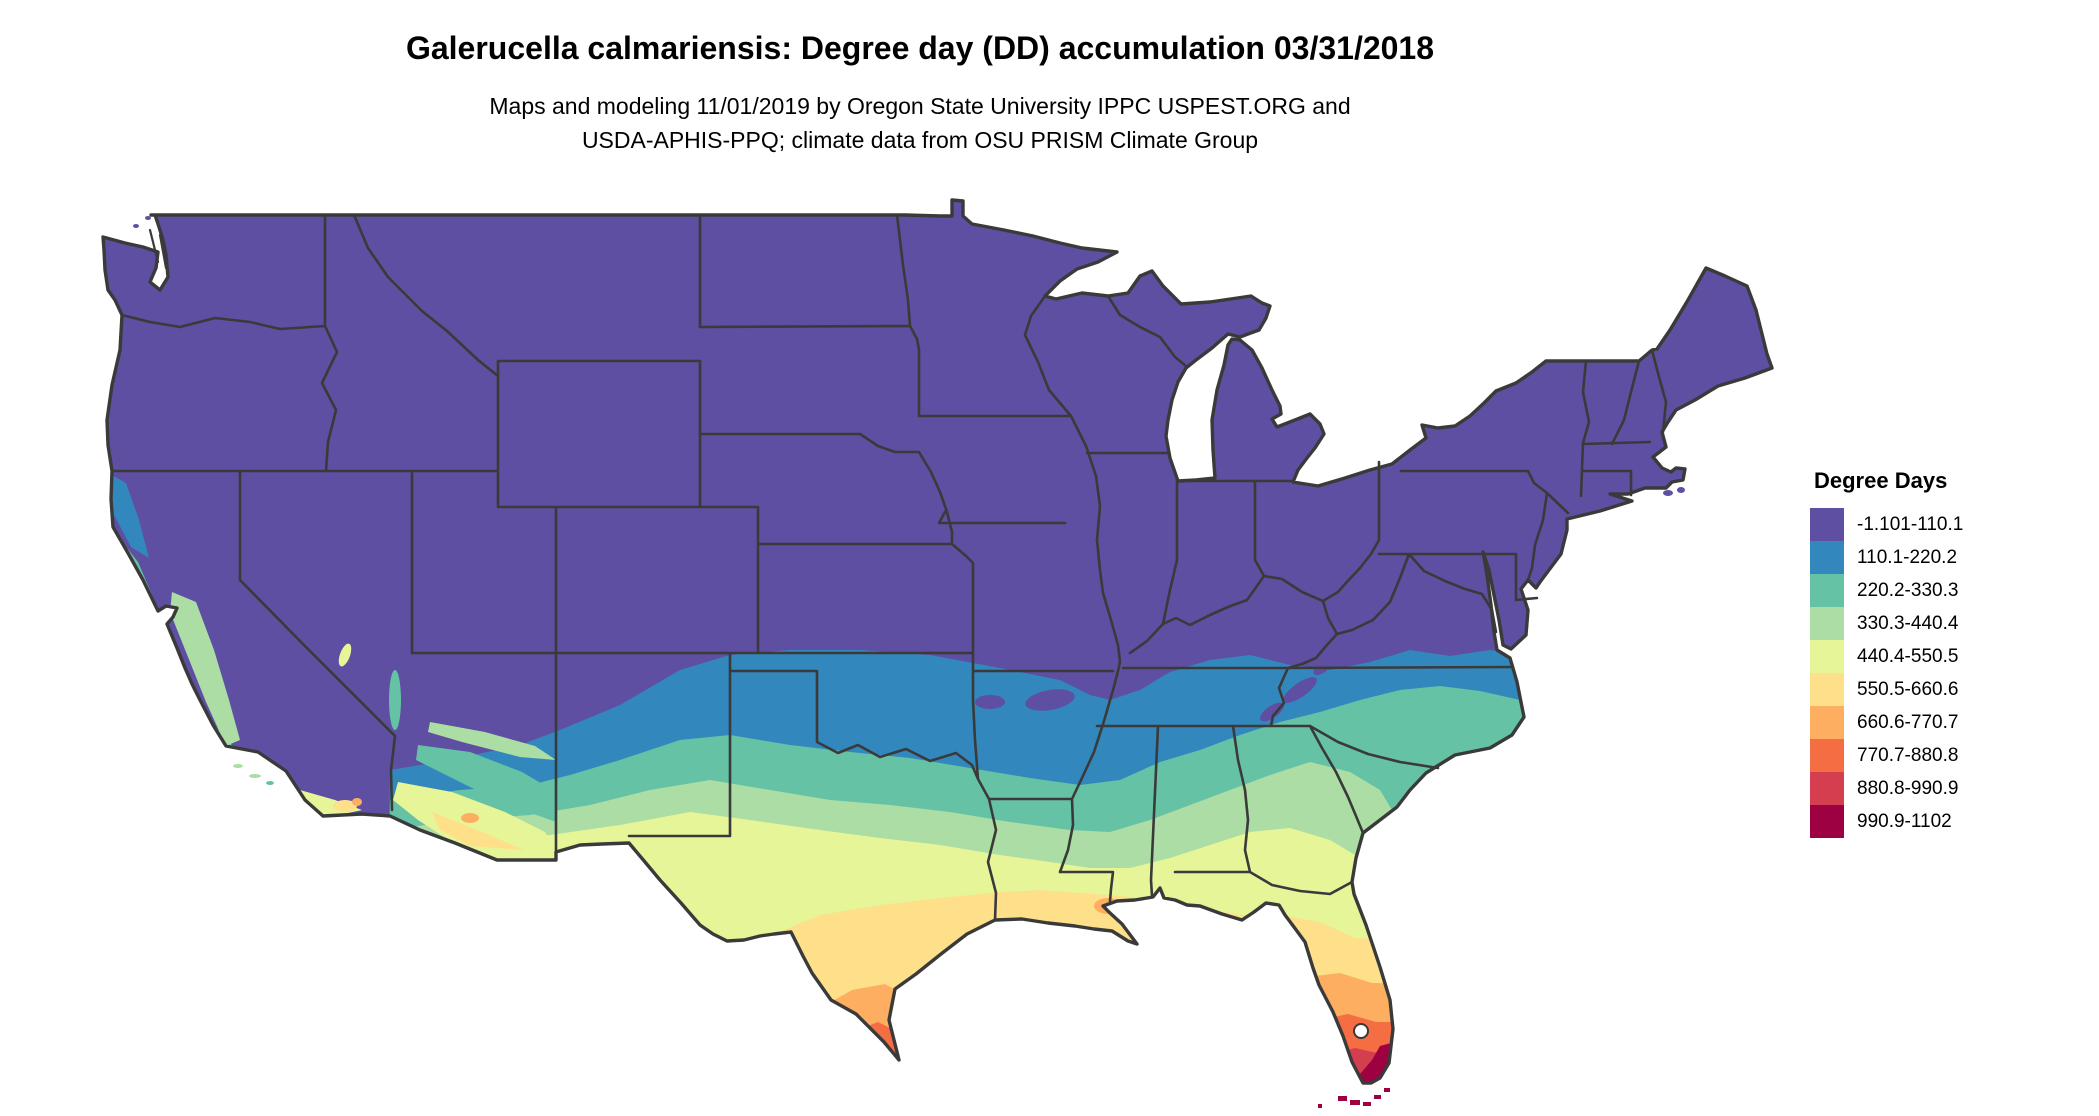 This screenshot has height=1116, width=2099. I want to click on legend-label: 990.9-1102, so click(1904, 821).